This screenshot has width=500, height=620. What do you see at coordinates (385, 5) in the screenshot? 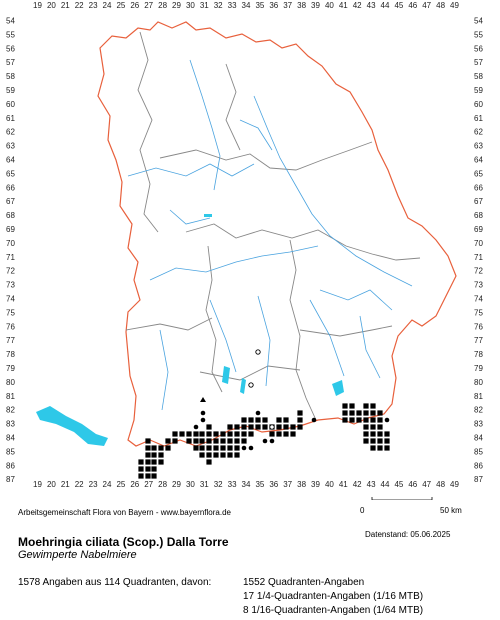
I see `x-grid-label: 44` at bounding box center [385, 5].